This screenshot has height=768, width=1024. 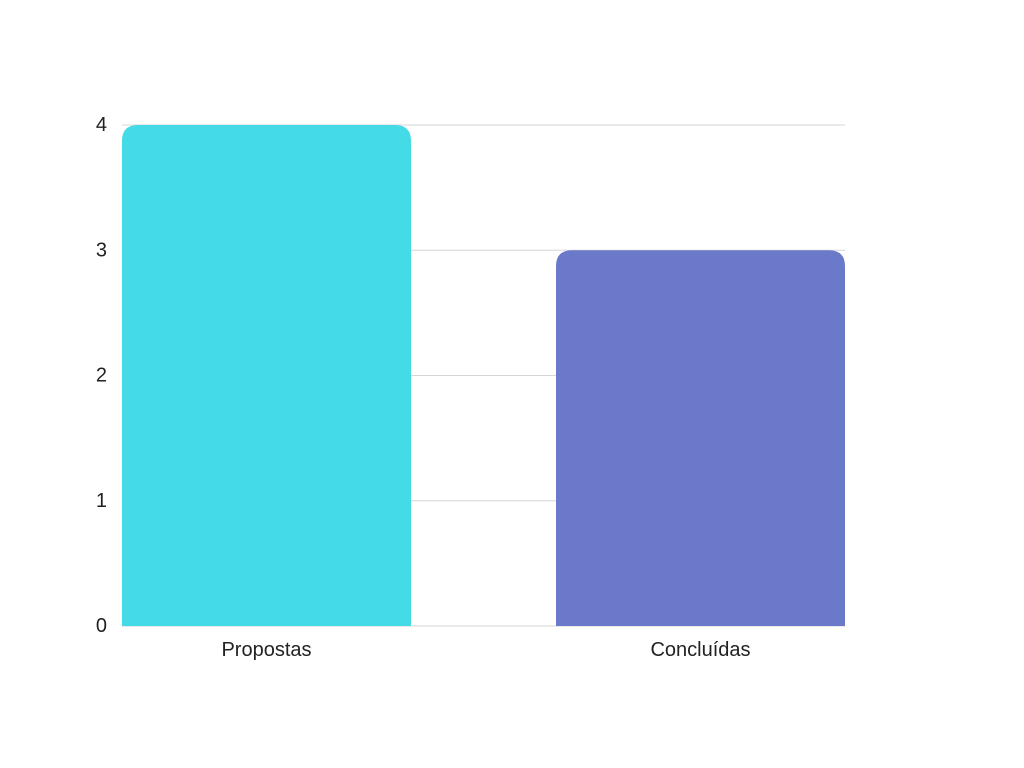 What do you see at coordinates (700, 650) in the screenshot?
I see `x-category-label: Concluídas` at bounding box center [700, 650].